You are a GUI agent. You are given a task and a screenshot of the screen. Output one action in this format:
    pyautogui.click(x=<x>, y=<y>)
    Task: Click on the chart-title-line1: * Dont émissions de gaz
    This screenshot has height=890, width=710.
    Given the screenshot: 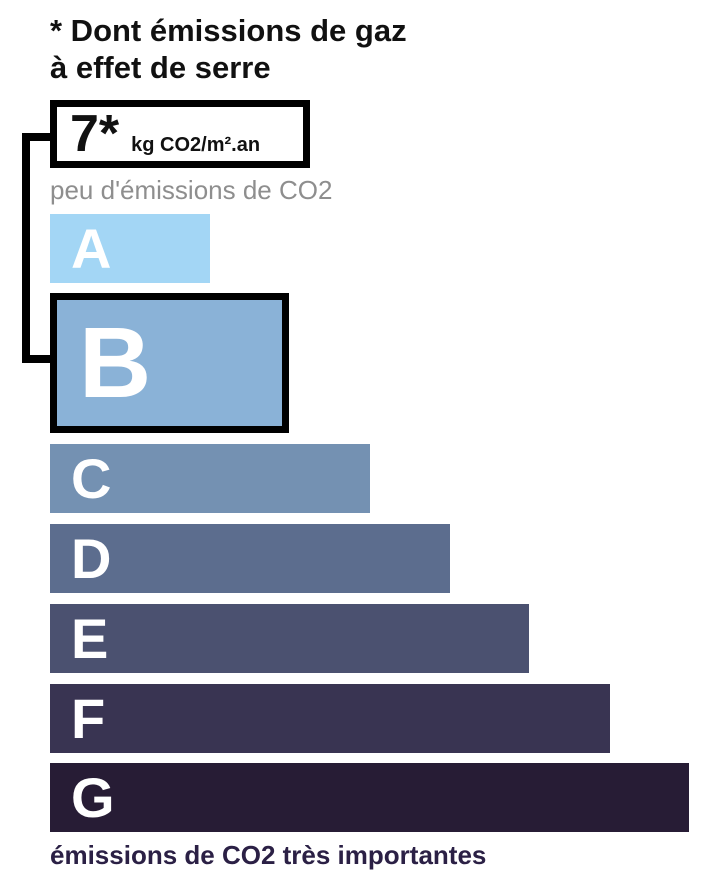 What is the action you would take?
    pyautogui.click(x=228, y=30)
    